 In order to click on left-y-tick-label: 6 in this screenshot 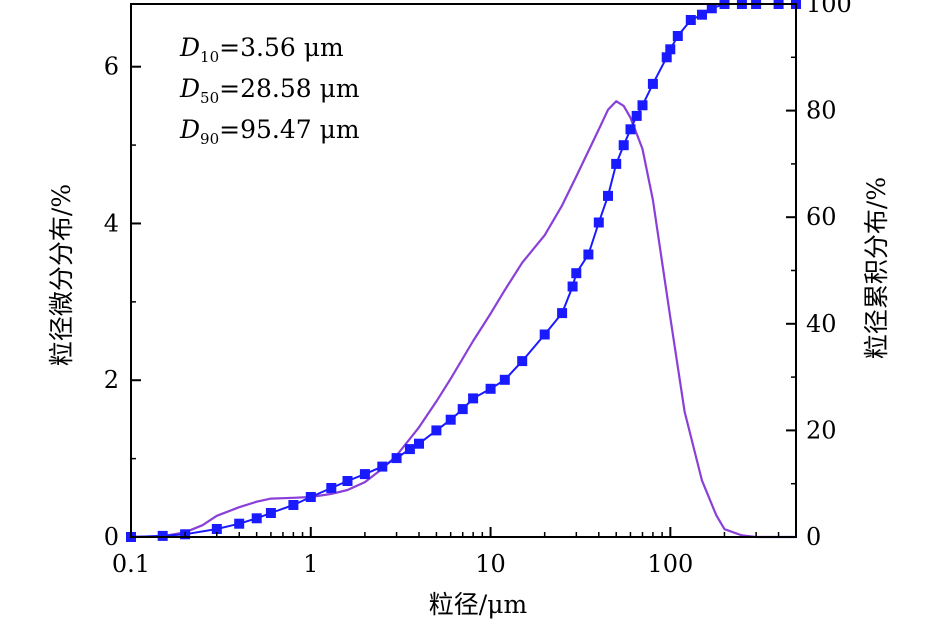, I will do `click(111, 67)`.